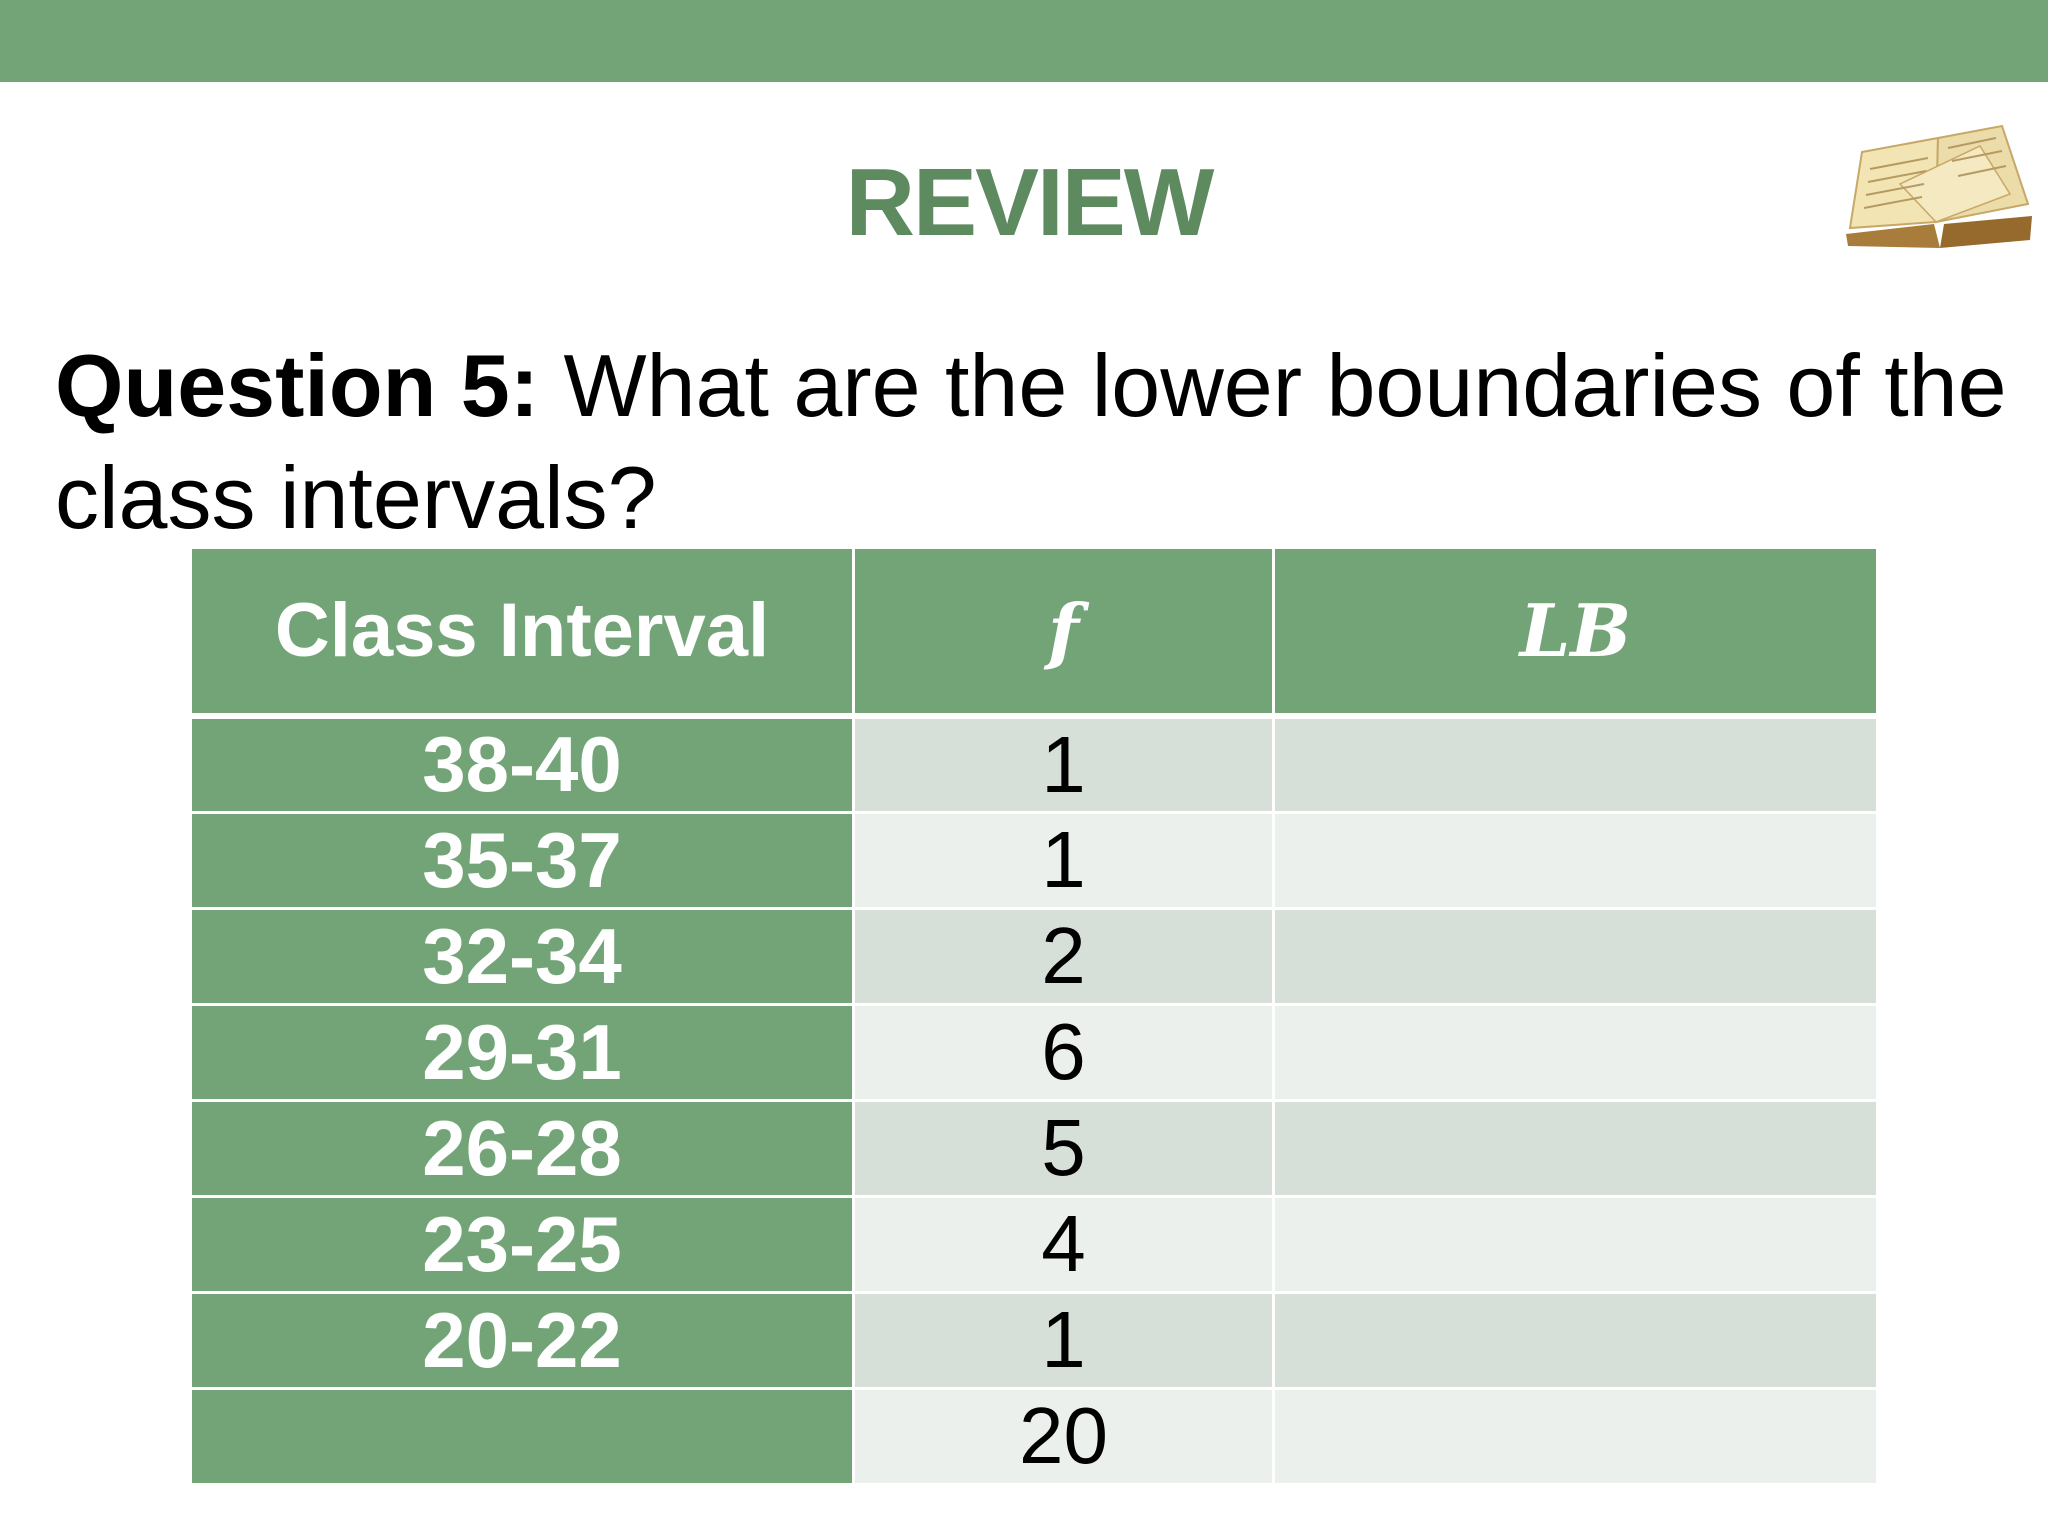 Image resolution: width=2048 pixels, height=1536 pixels. What do you see at coordinates (522, 1148) in the screenshot?
I see `class-interval-cell: 26-28` at bounding box center [522, 1148].